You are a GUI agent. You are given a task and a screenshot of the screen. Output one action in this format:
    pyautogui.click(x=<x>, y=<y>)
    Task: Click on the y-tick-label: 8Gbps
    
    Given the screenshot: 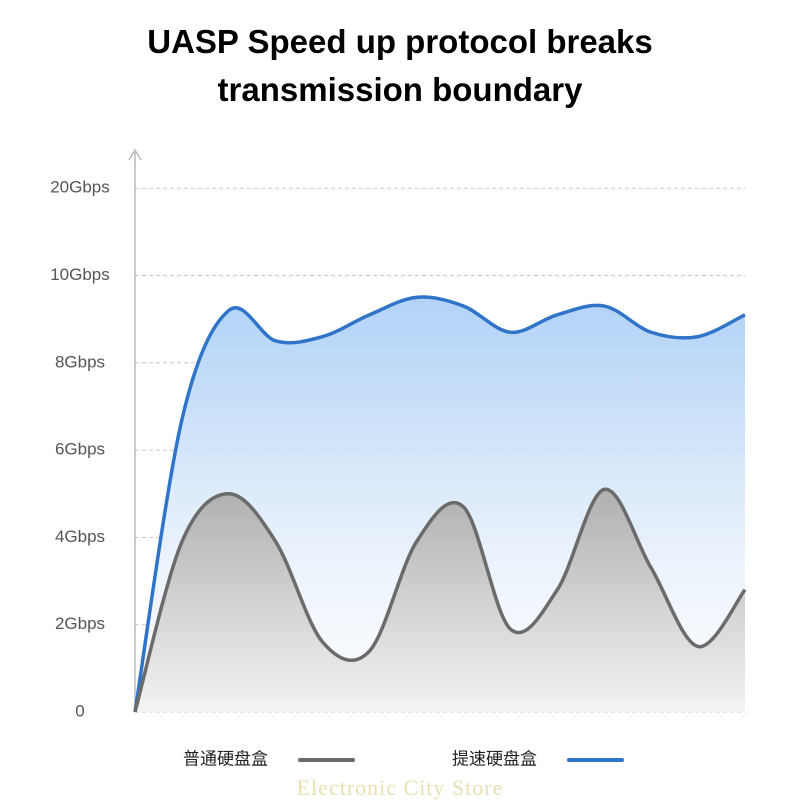 What is the action you would take?
    pyautogui.click(x=80, y=361)
    